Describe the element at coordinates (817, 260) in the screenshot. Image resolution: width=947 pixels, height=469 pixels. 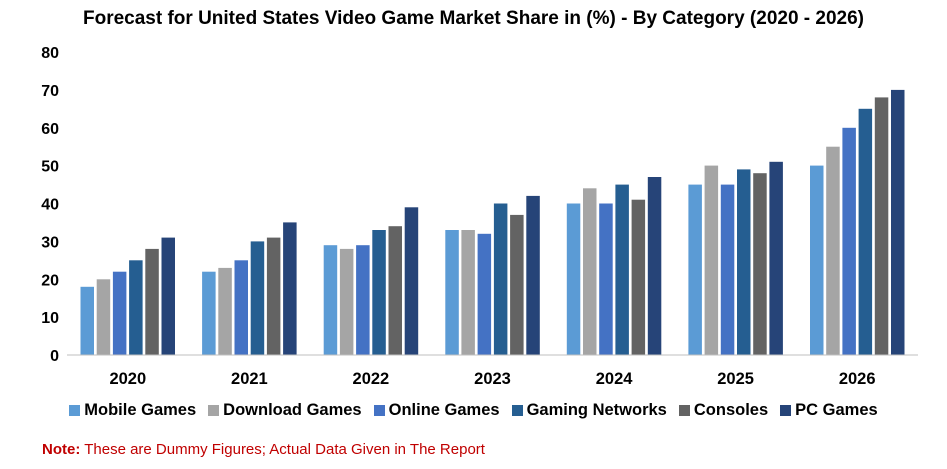
I see `bar-mobile-games-2026` at that location.